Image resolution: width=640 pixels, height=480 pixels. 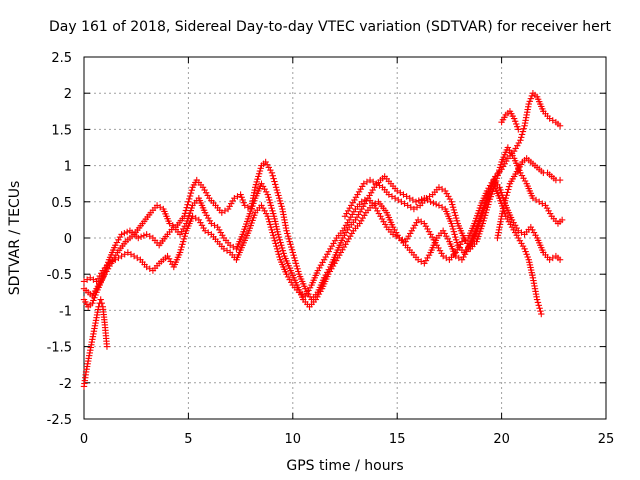 I want to click on y-tick-label: -0.5, so click(x=59, y=275).